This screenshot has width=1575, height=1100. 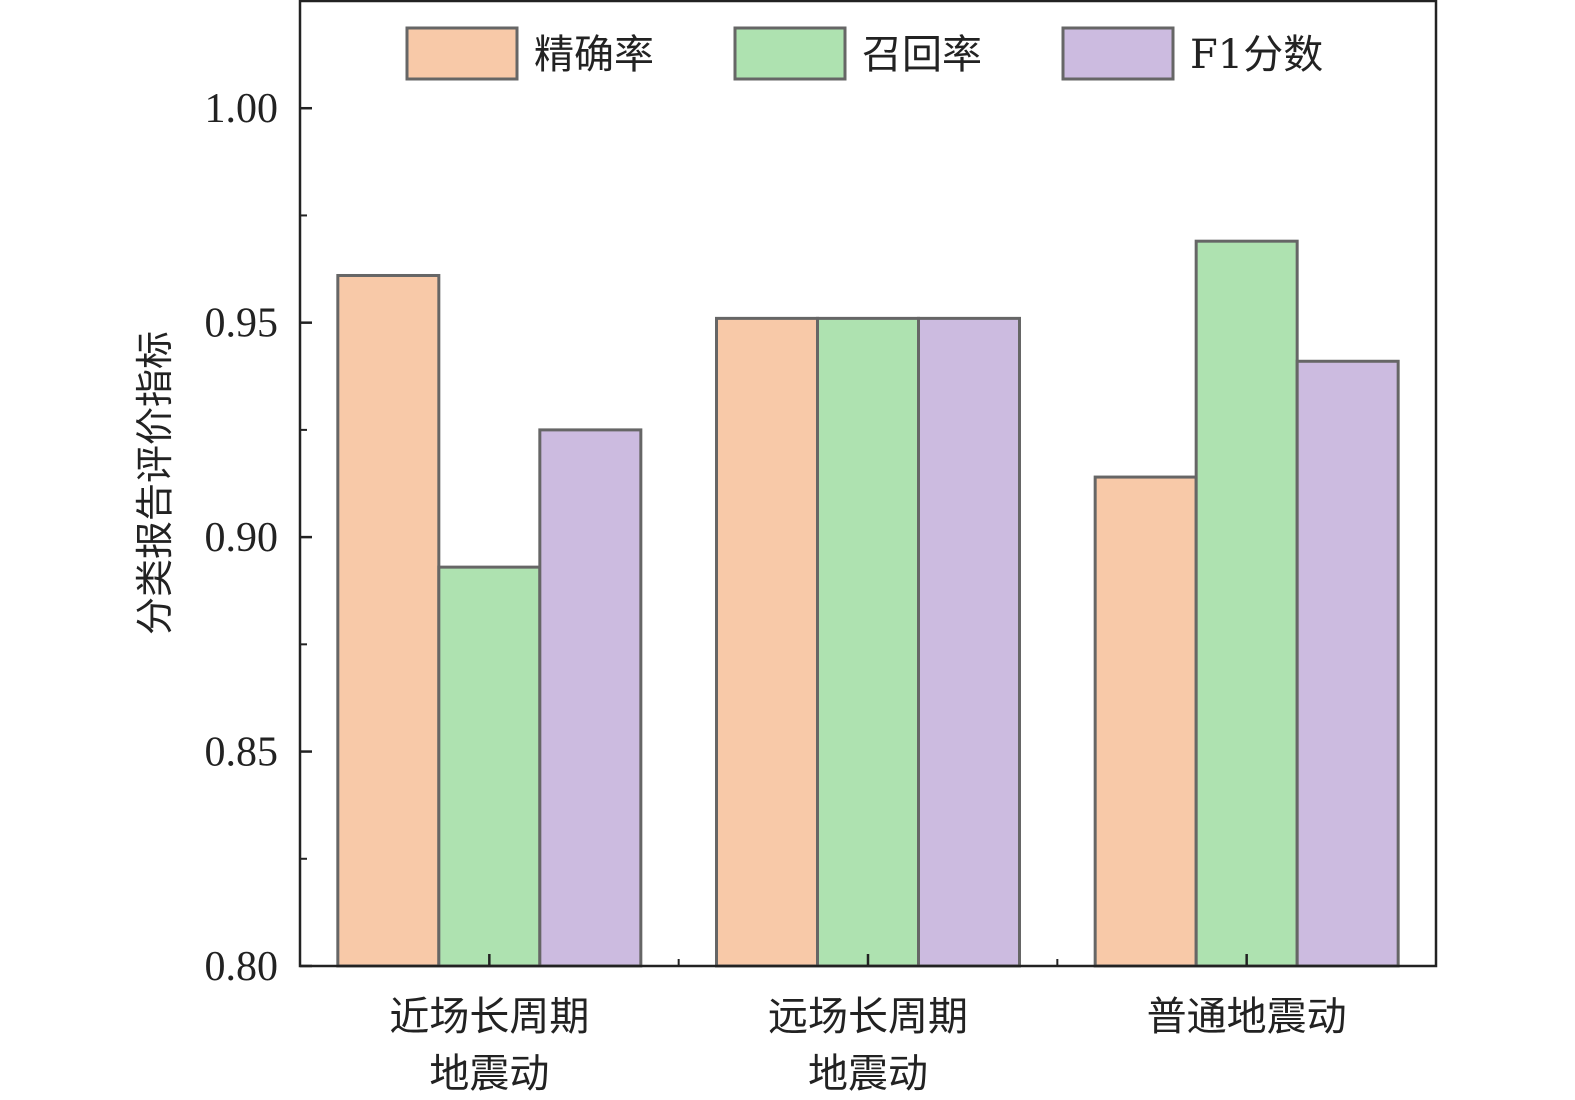 What do you see at coordinates (242, 753) in the screenshot?
I see `y-tick-label: 0.85` at bounding box center [242, 753].